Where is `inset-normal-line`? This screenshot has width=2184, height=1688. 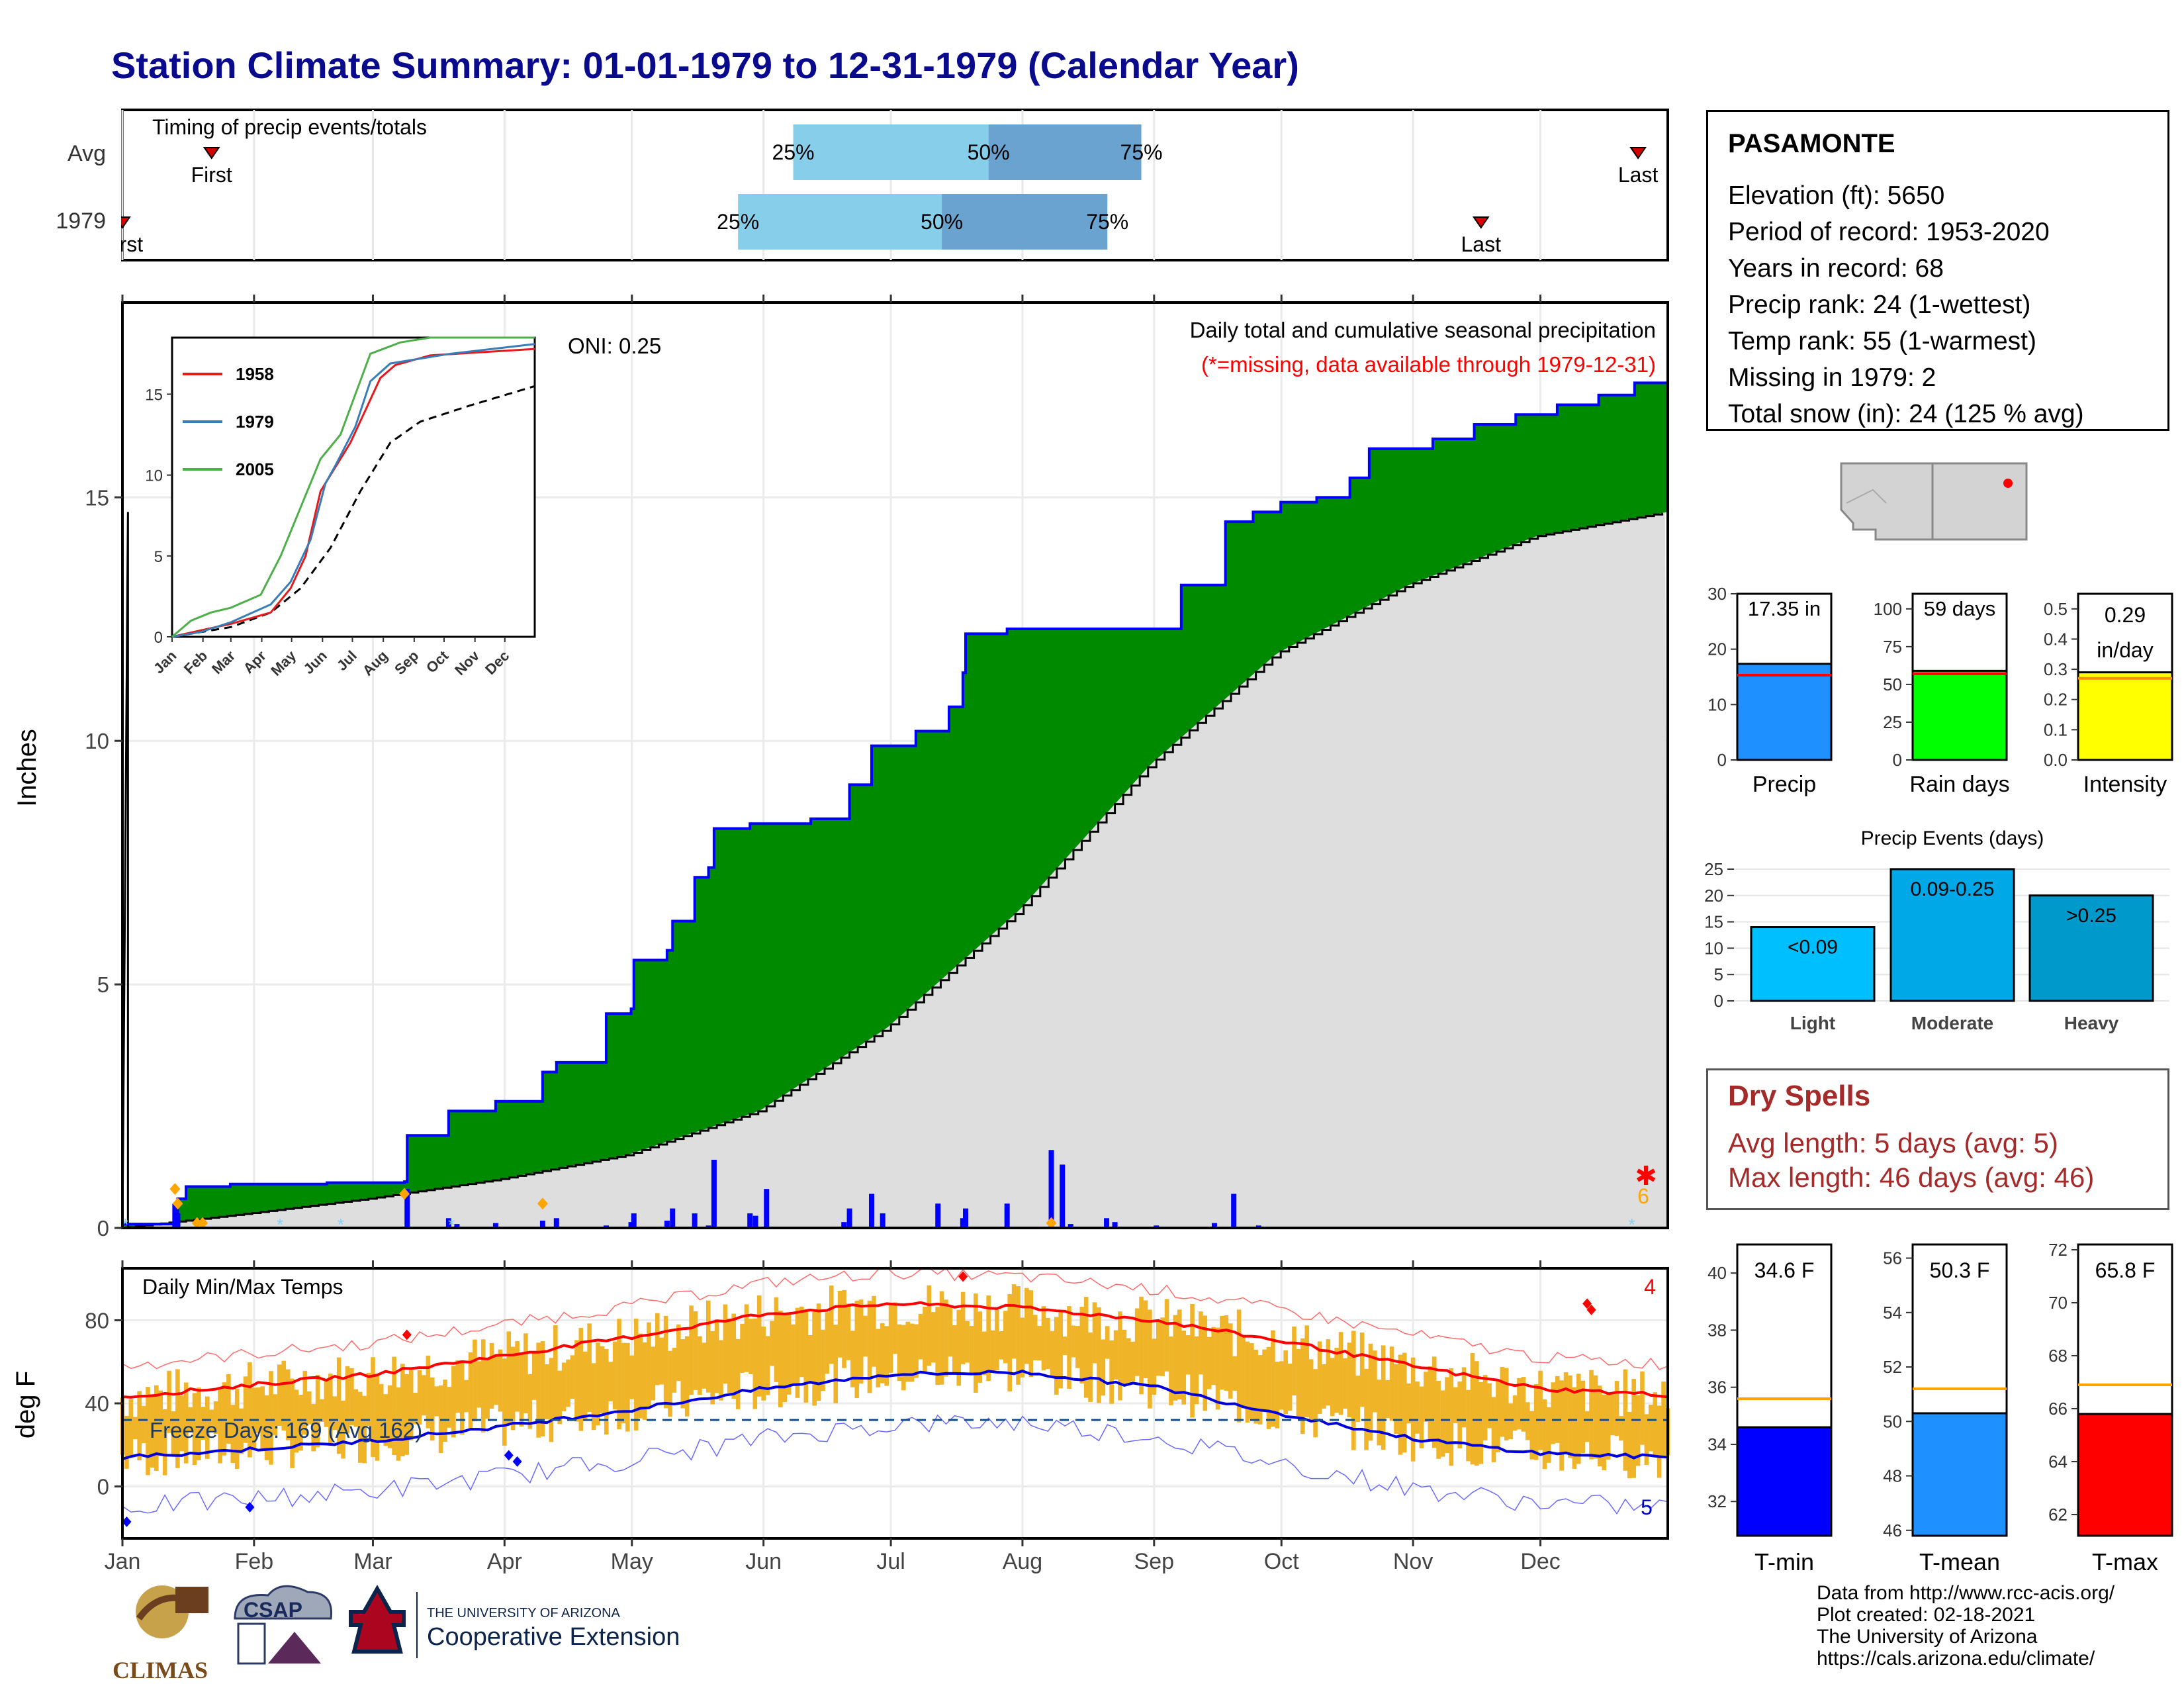 inset-normal-line is located at coordinates (353, 511).